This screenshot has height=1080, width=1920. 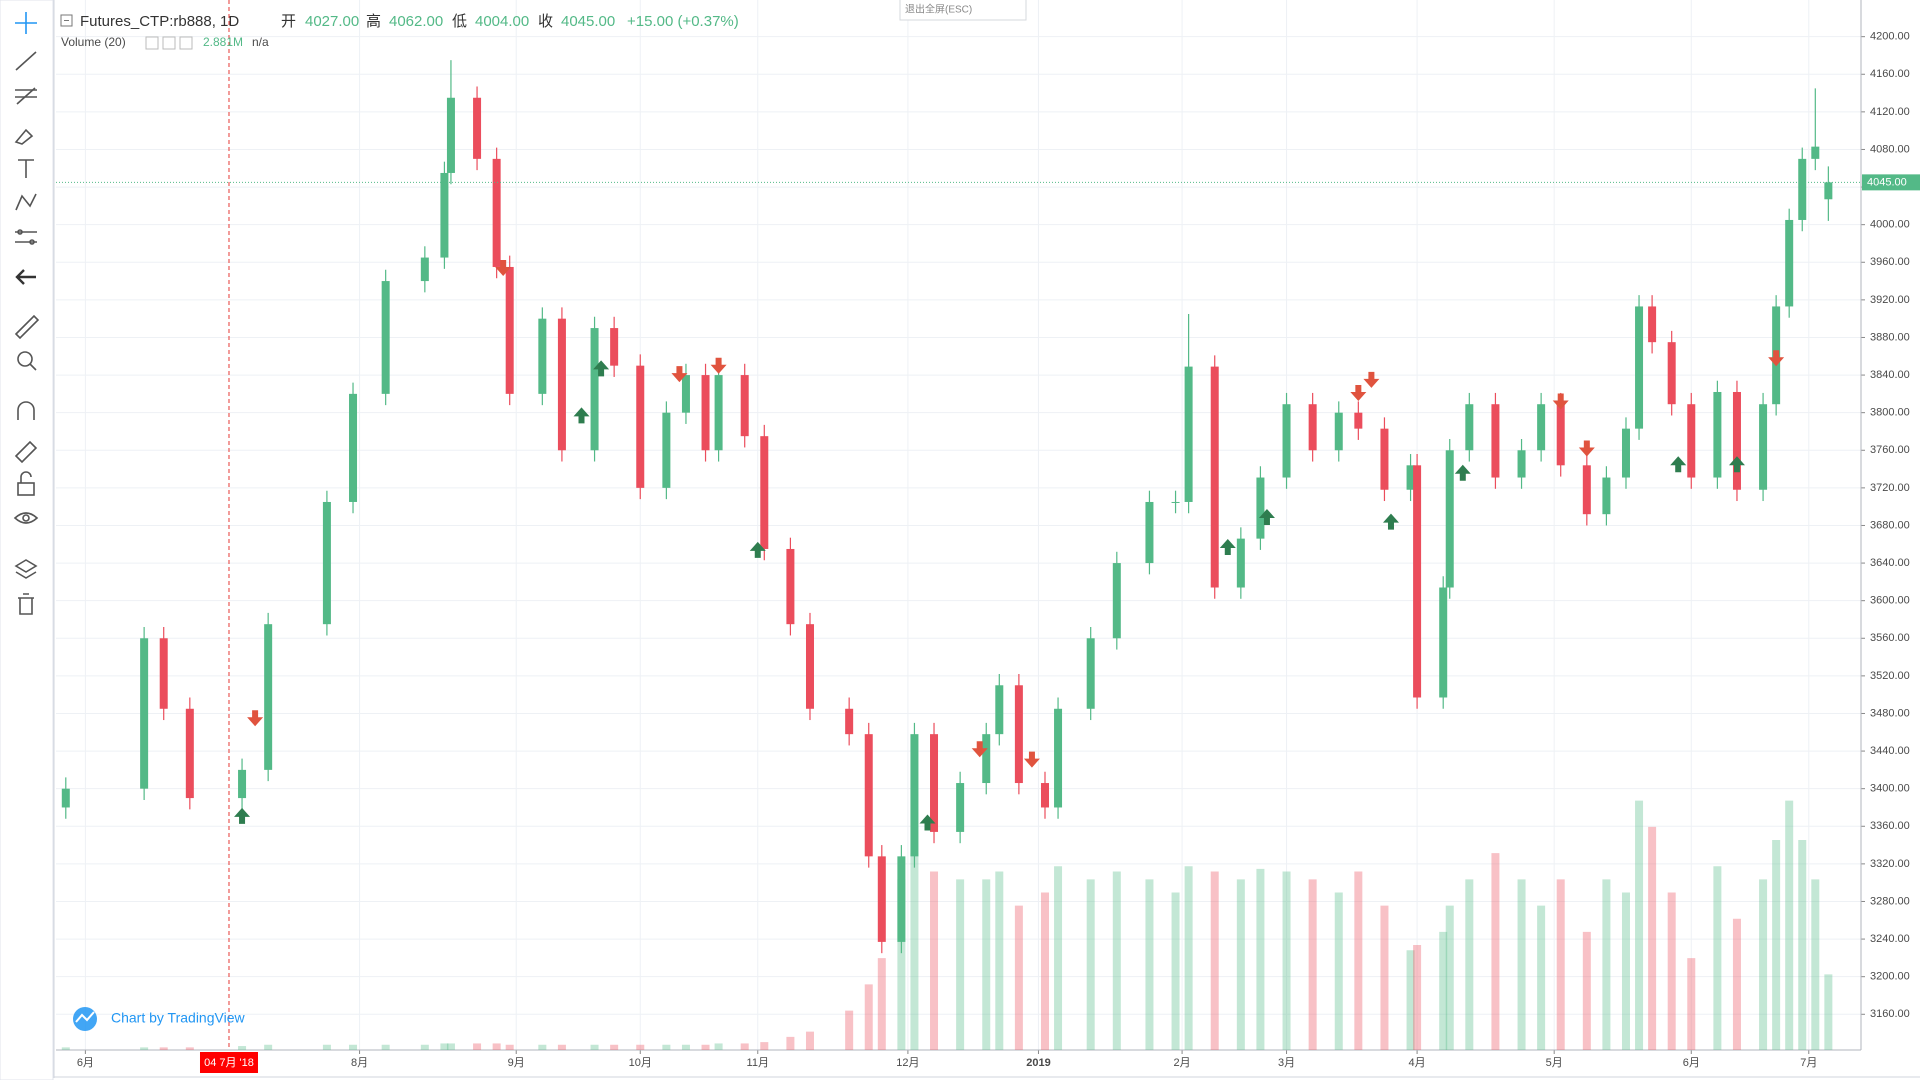 What do you see at coordinates (1890, 488) in the screenshot?
I see `y-tick-label: 3720.00` at bounding box center [1890, 488].